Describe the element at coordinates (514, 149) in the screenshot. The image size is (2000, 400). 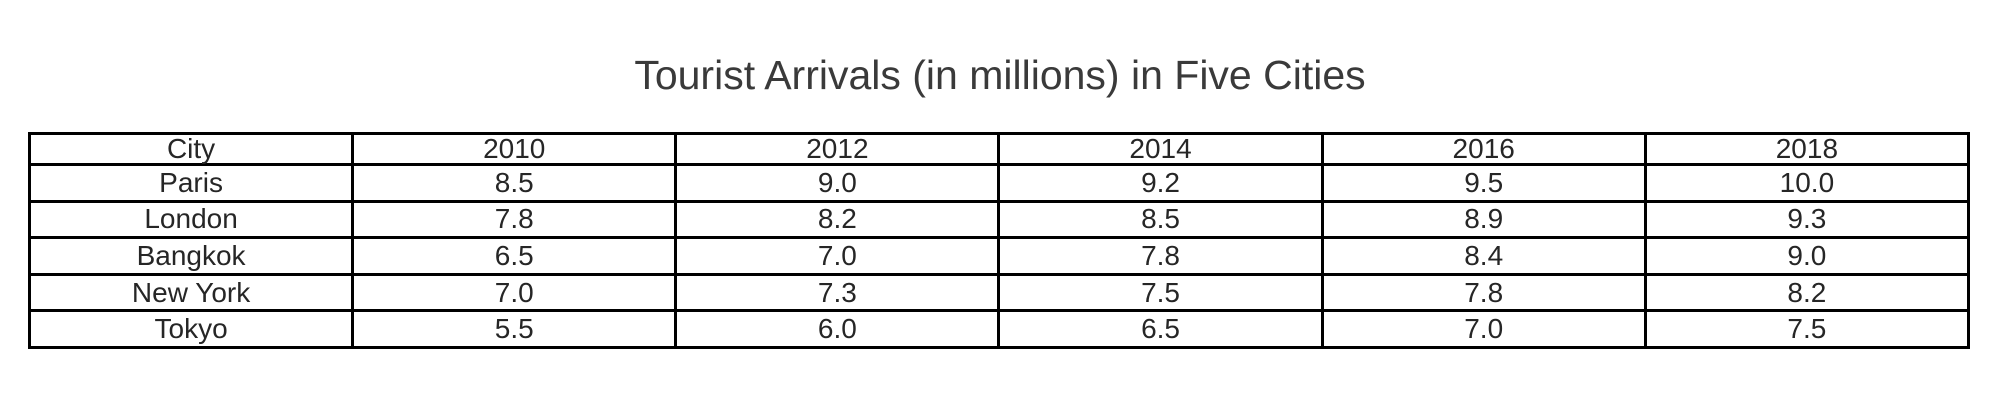
I see `column-header-2010: 2010` at that location.